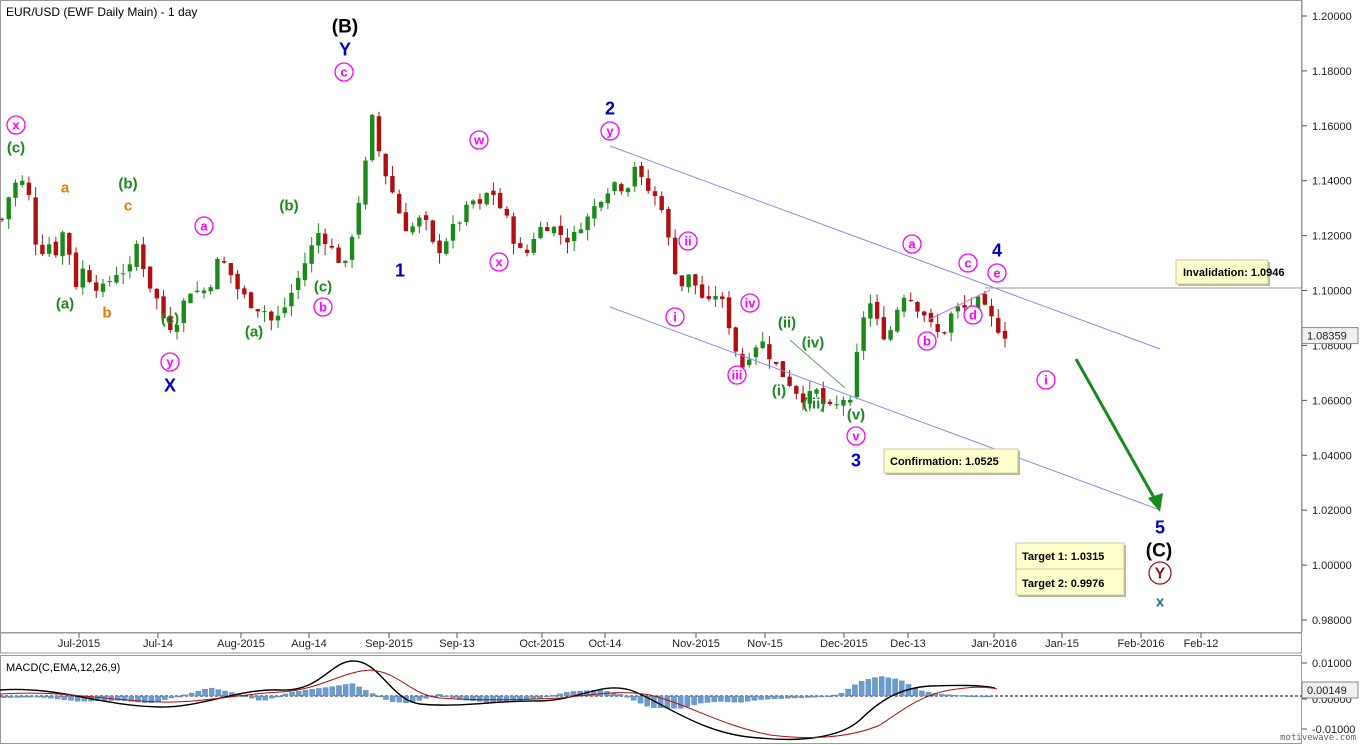  What do you see at coordinates (1332, 72) in the screenshot?
I see `y-tick-label: 1.18000` at bounding box center [1332, 72].